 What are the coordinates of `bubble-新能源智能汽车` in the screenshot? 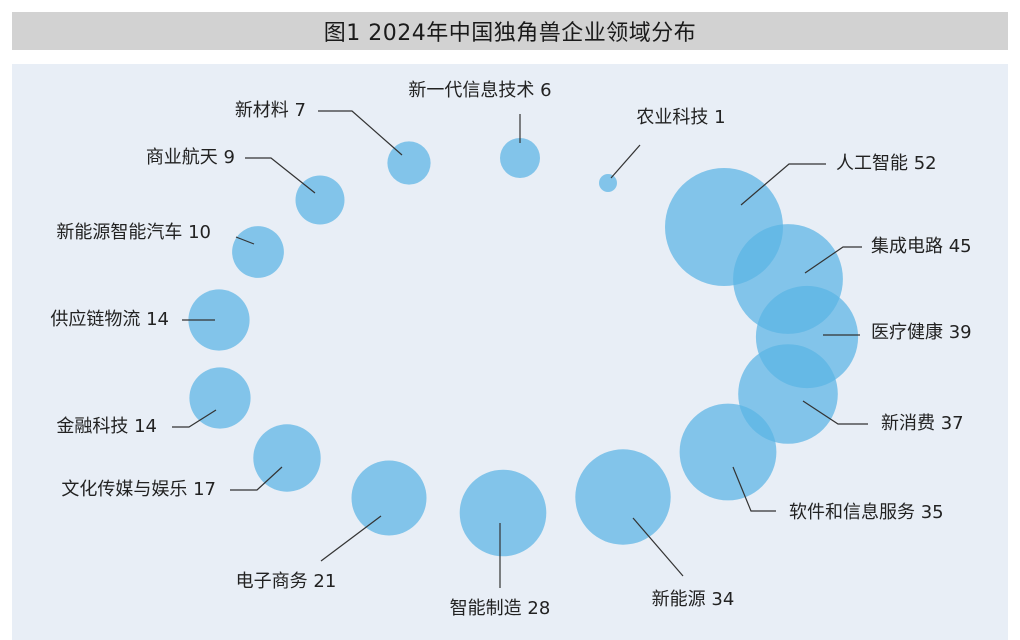 It's located at (258, 252).